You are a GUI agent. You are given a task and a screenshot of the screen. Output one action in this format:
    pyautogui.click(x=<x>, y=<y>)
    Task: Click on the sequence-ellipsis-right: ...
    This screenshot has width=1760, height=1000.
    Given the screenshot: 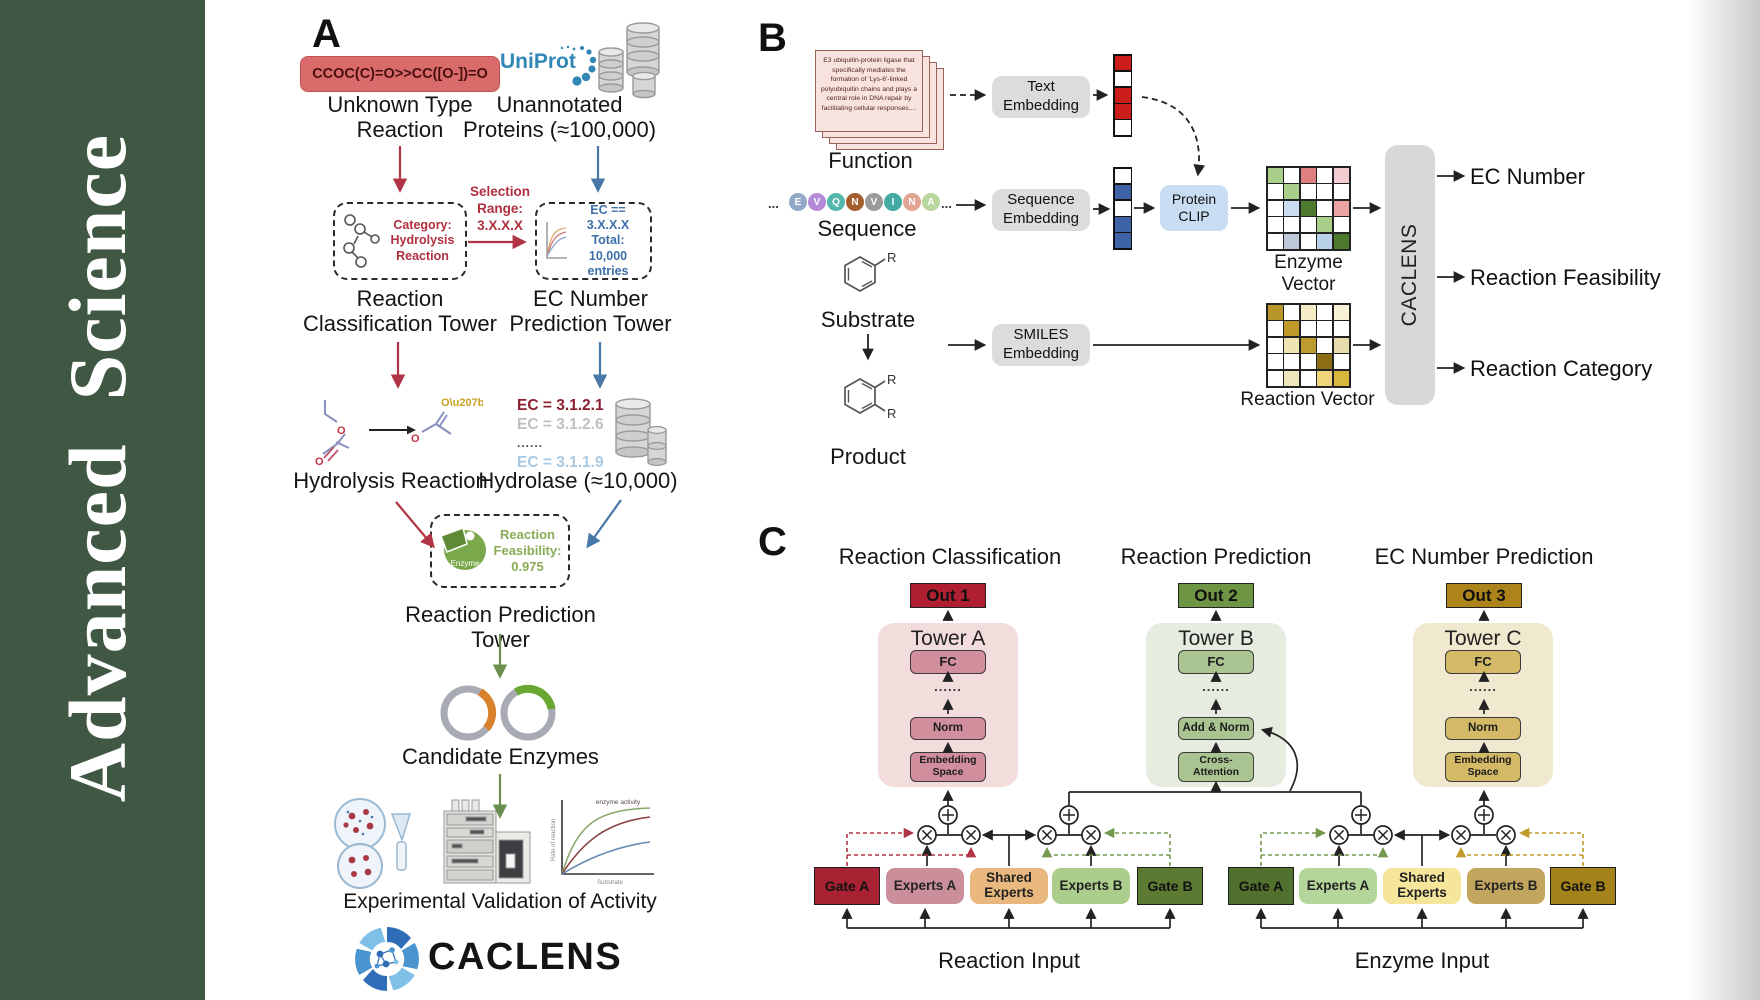 What is the action you would take?
    pyautogui.click(x=946, y=203)
    